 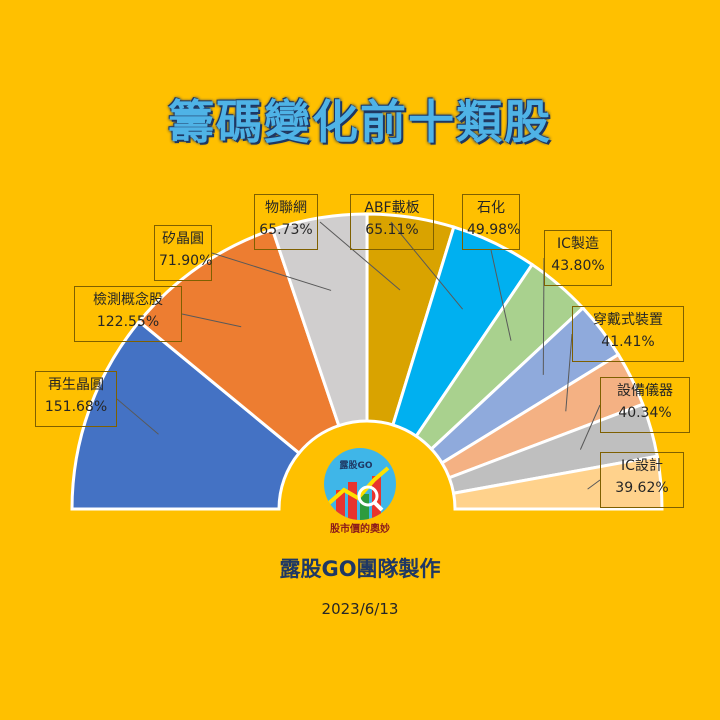 What do you see at coordinates (286, 230) in the screenshot?
I see `data-label-value: 65.73%` at bounding box center [286, 230].